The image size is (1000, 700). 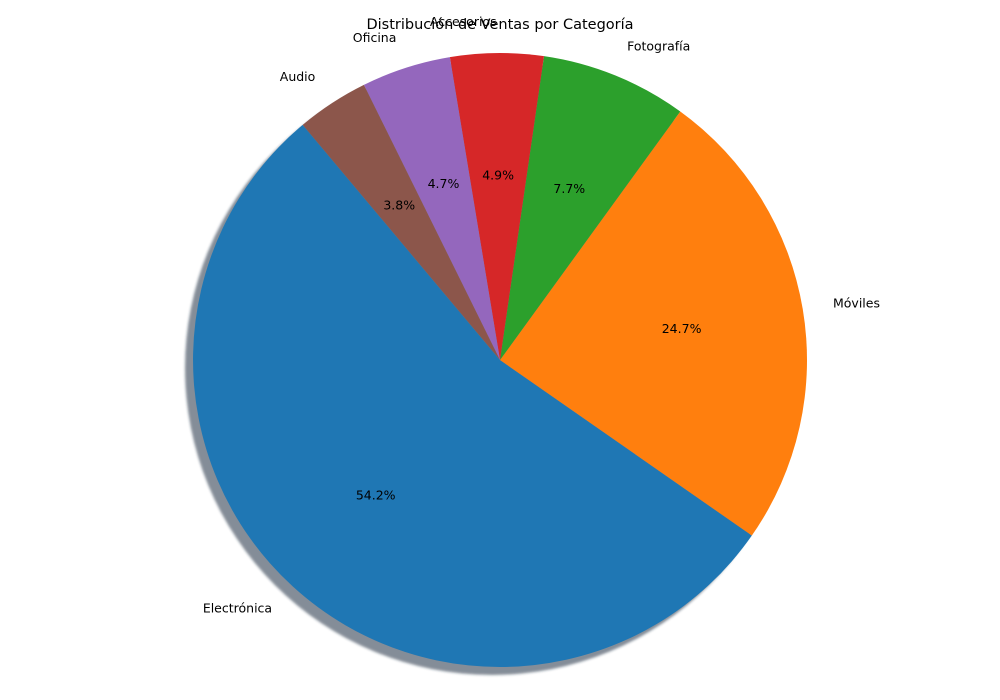 What do you see at coordinates (431, 209) in the screenshot?
I see `pie-slice-oficina` at bounding box center [431, 209].